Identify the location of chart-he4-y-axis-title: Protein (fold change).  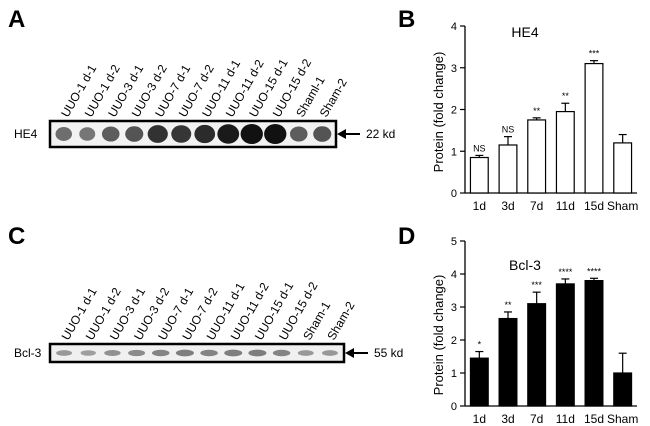
(438, 112).